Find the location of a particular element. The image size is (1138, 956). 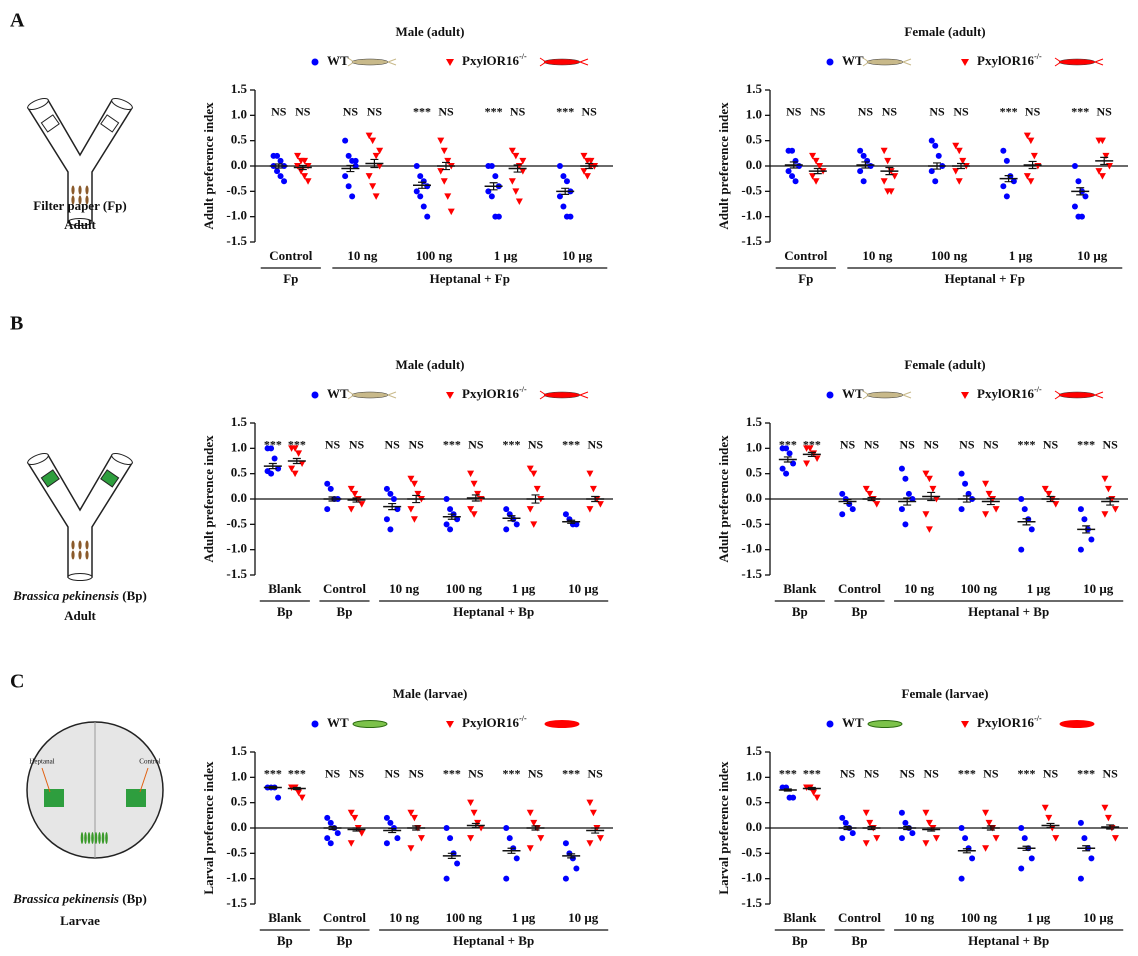

group-label: Heptanal + Bp is located at coordinates (1008, 611).